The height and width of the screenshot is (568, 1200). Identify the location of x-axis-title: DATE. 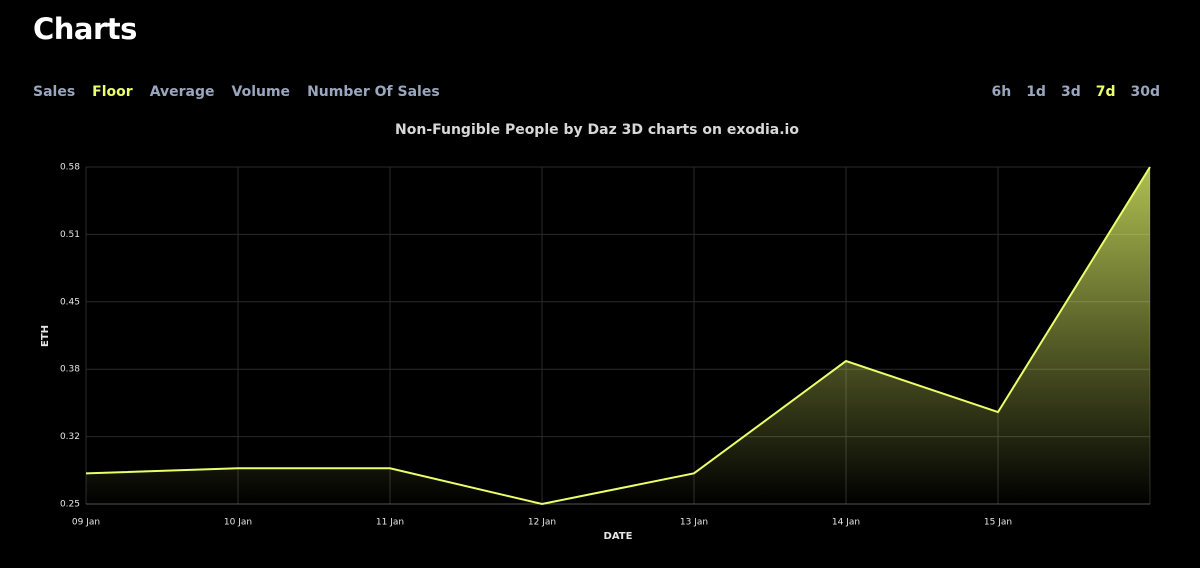
(618, 536).